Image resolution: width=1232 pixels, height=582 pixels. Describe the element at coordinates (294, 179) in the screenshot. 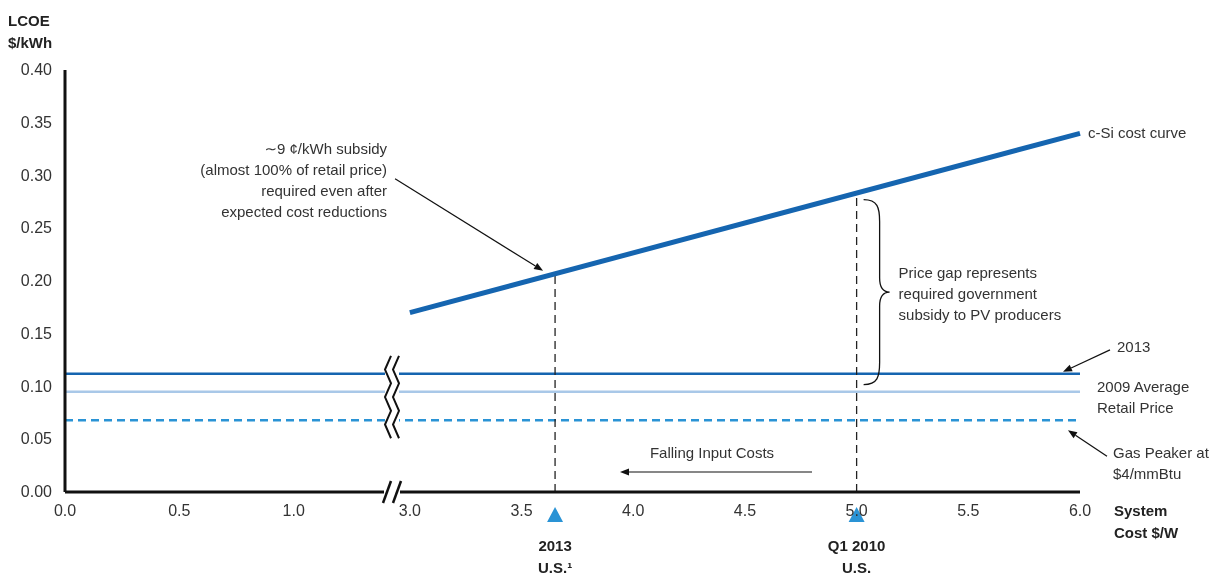

I see `annotation: ∼9 ¢/kWh subsidy (almost 100% of retail price) required even after expected cost reductions` at that location.